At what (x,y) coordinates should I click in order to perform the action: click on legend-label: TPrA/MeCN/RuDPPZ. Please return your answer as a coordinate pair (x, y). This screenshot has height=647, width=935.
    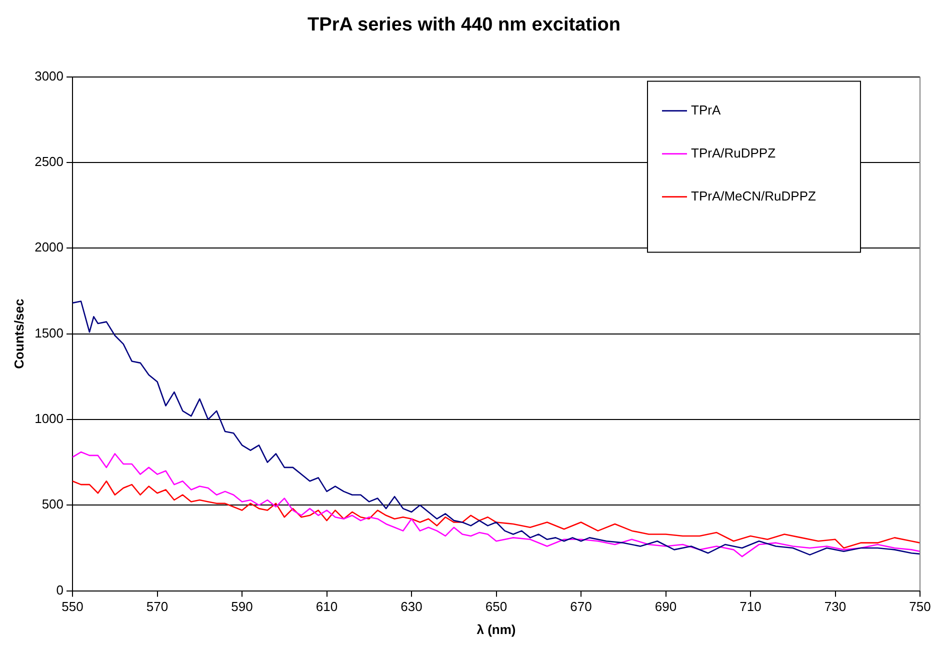
    Looking at the image, I should click on (753, 196).